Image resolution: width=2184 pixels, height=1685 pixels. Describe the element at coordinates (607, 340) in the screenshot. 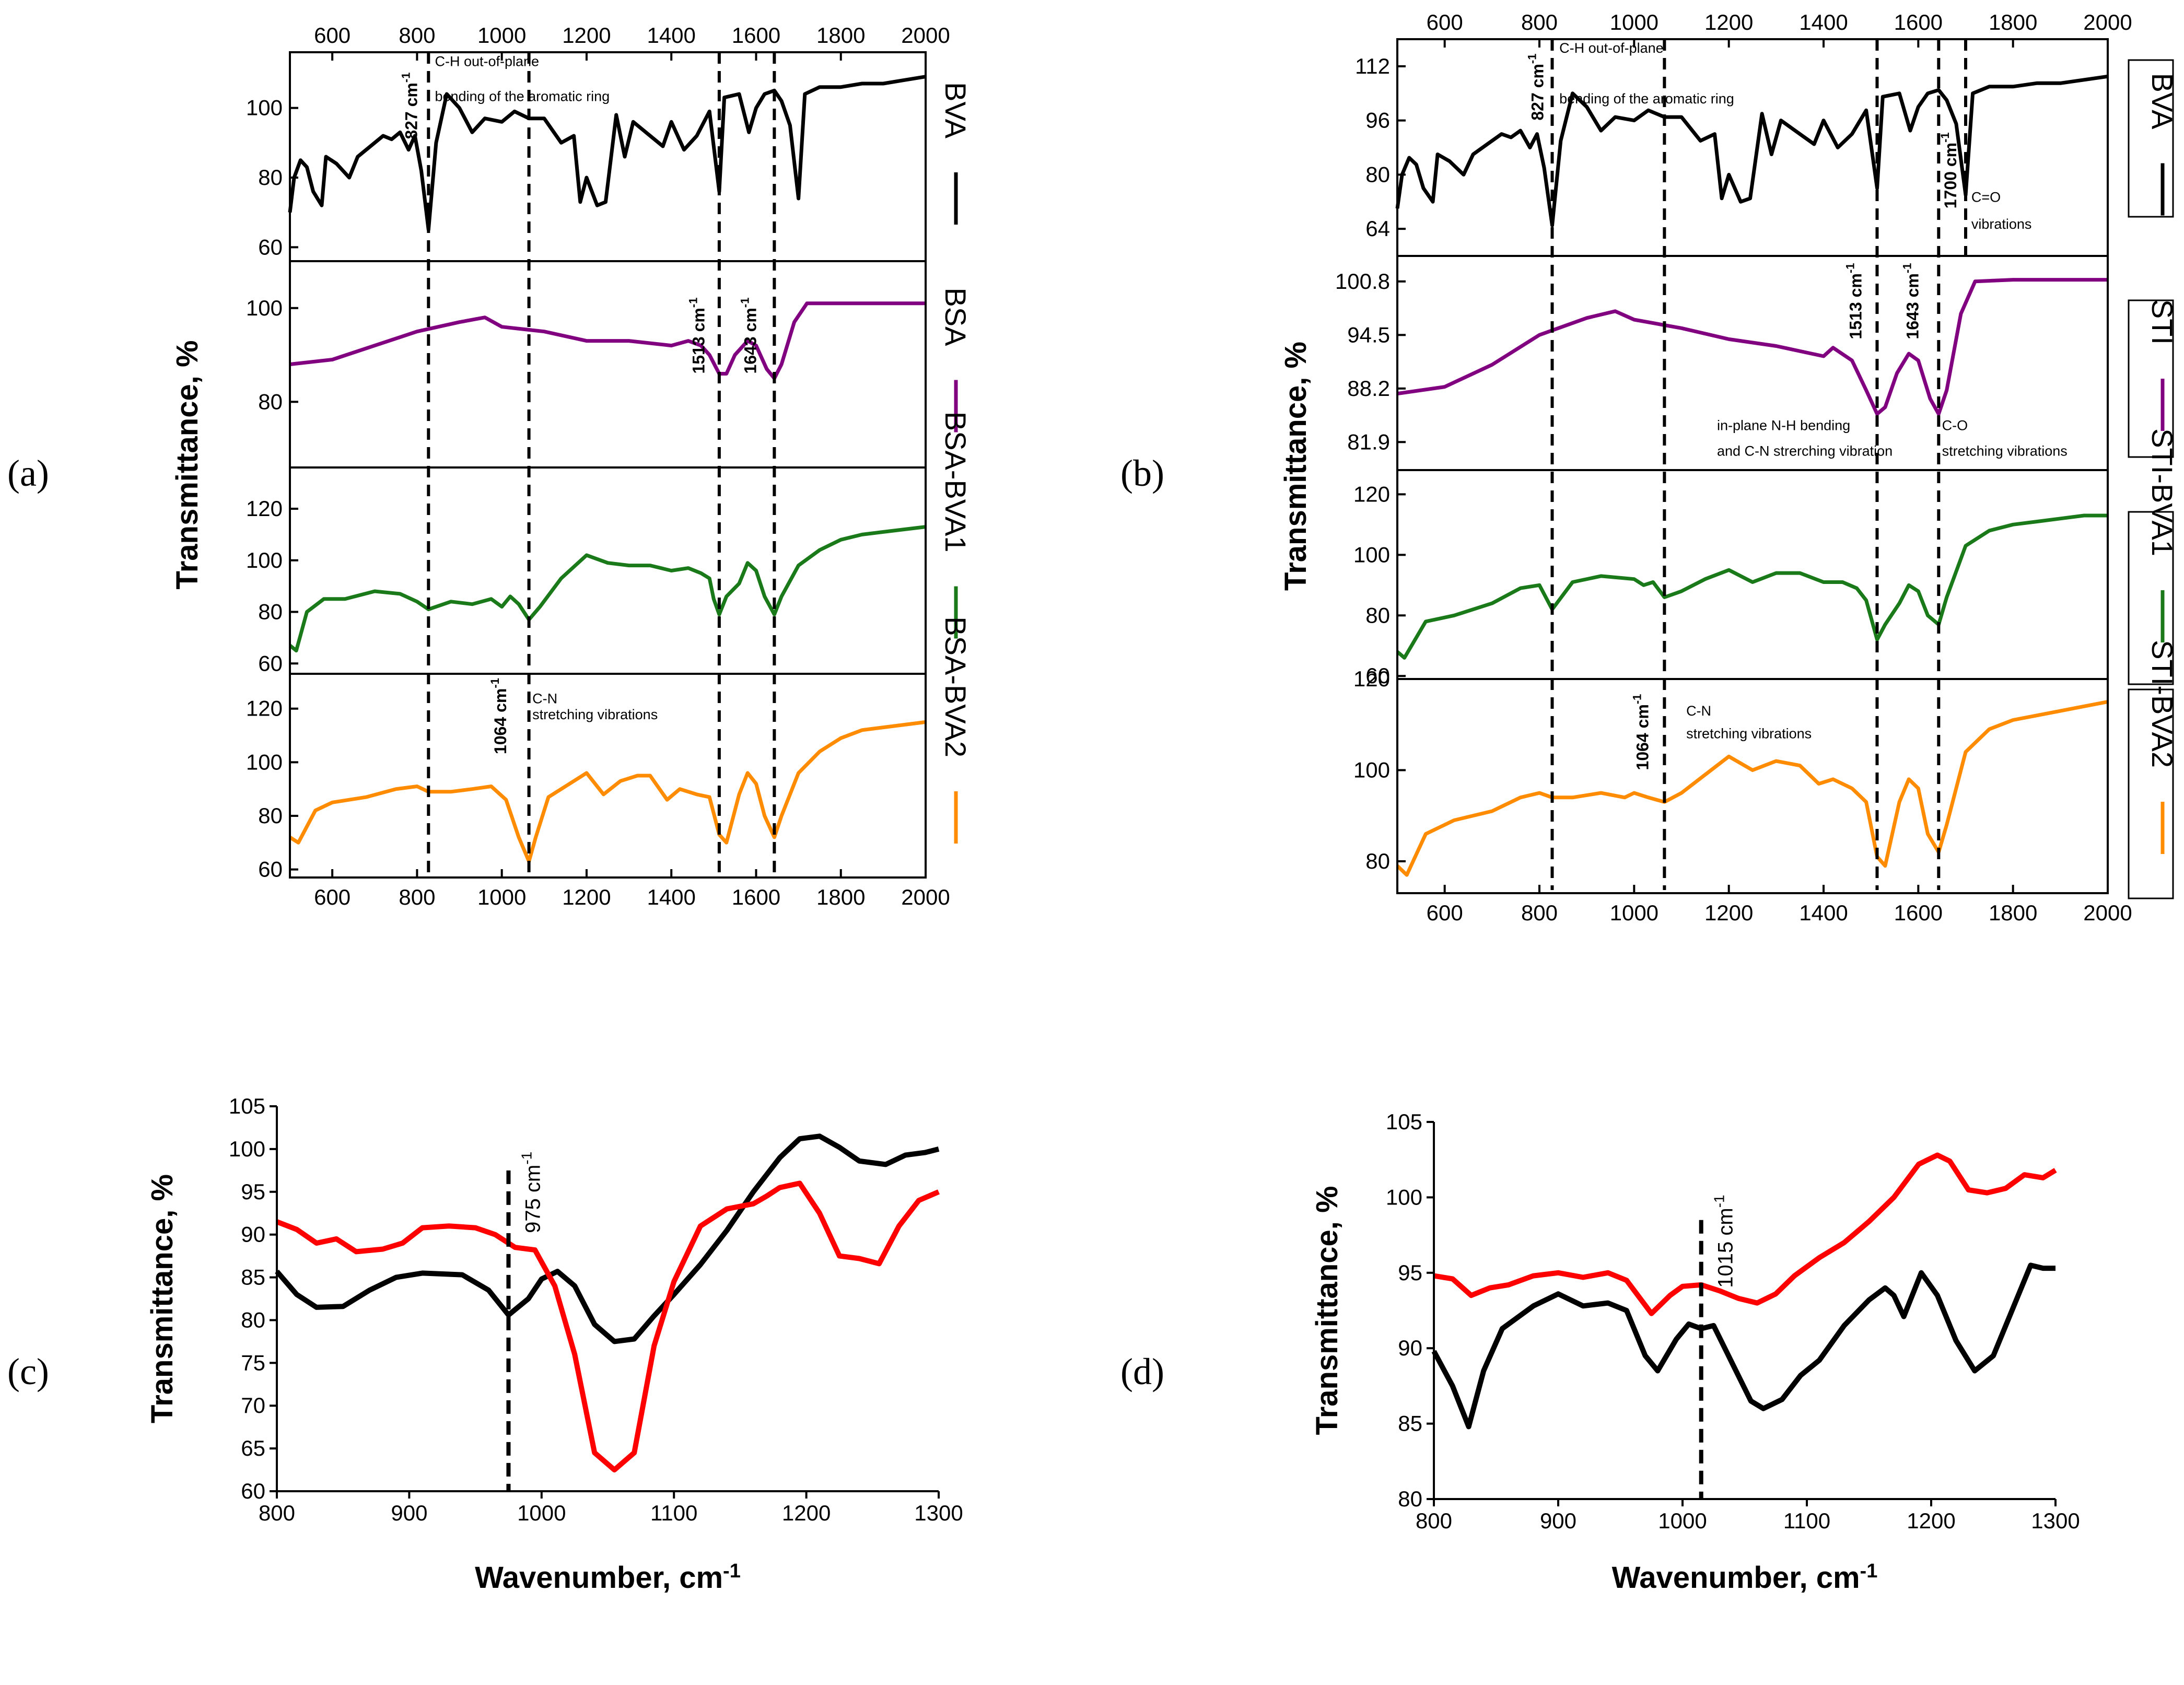

I see `series-line-BSA` at that location.